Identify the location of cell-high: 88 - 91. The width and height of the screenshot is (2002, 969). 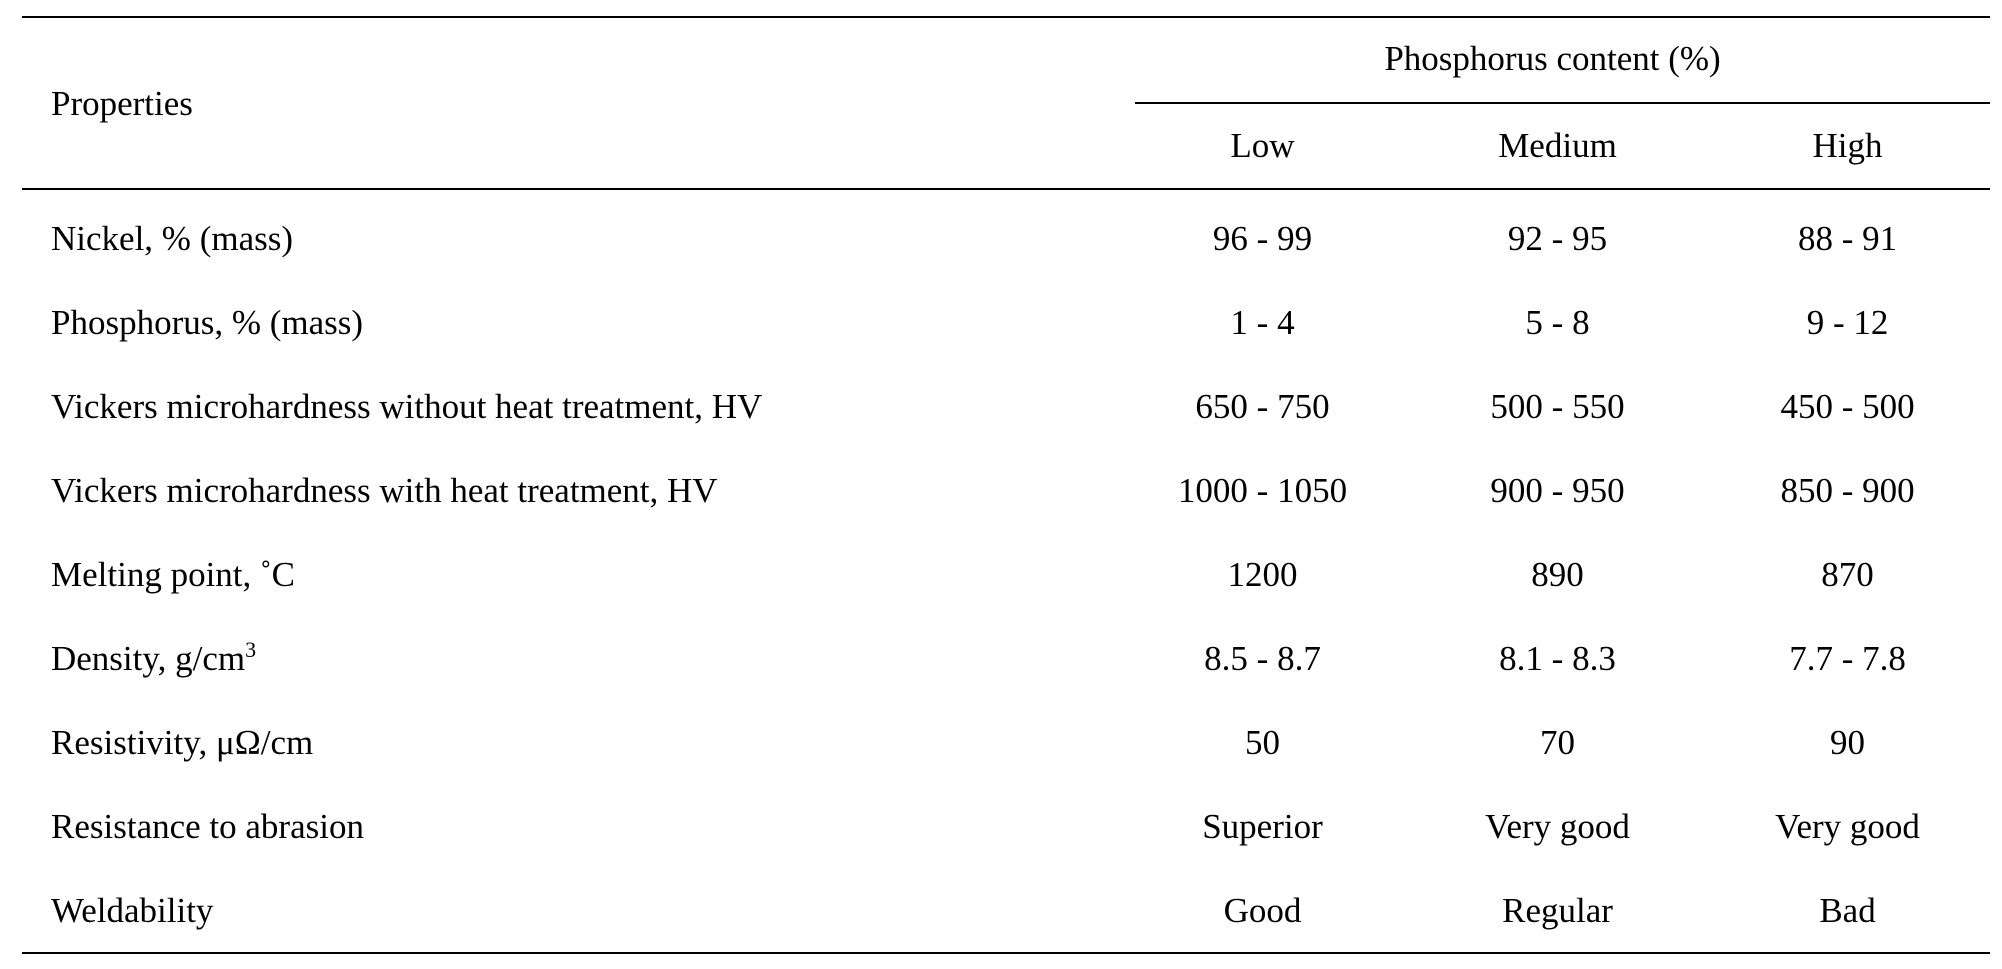
(1847, 238).